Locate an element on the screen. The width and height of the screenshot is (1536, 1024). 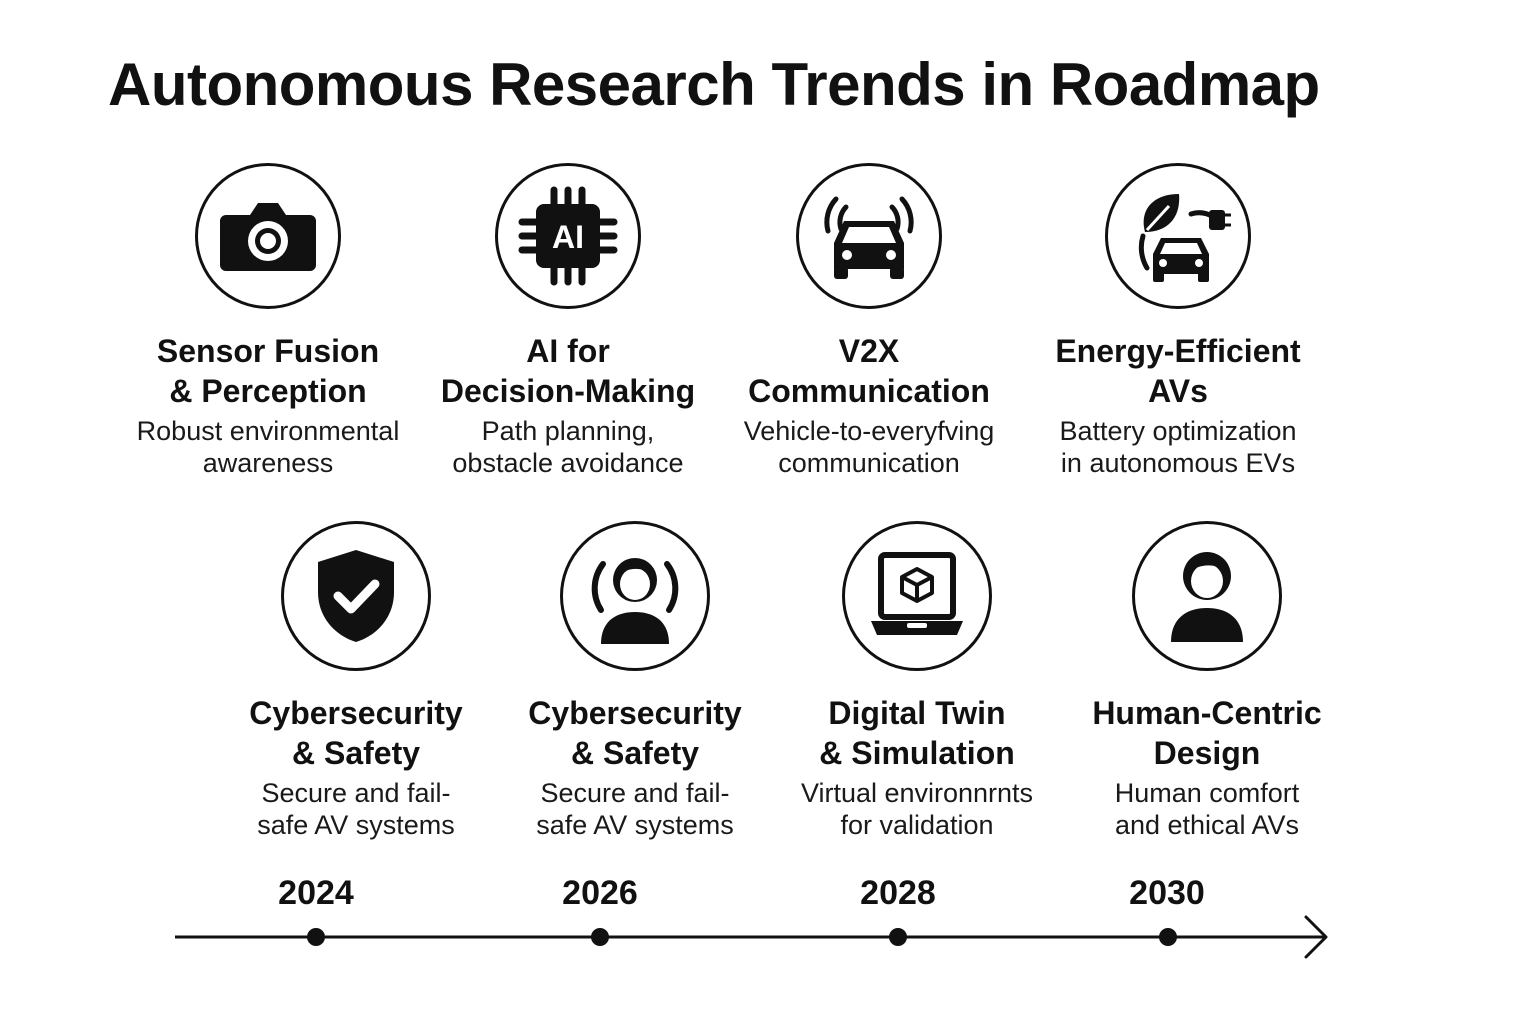
timeline-marker-2028 is located at coordinates (898, 937).